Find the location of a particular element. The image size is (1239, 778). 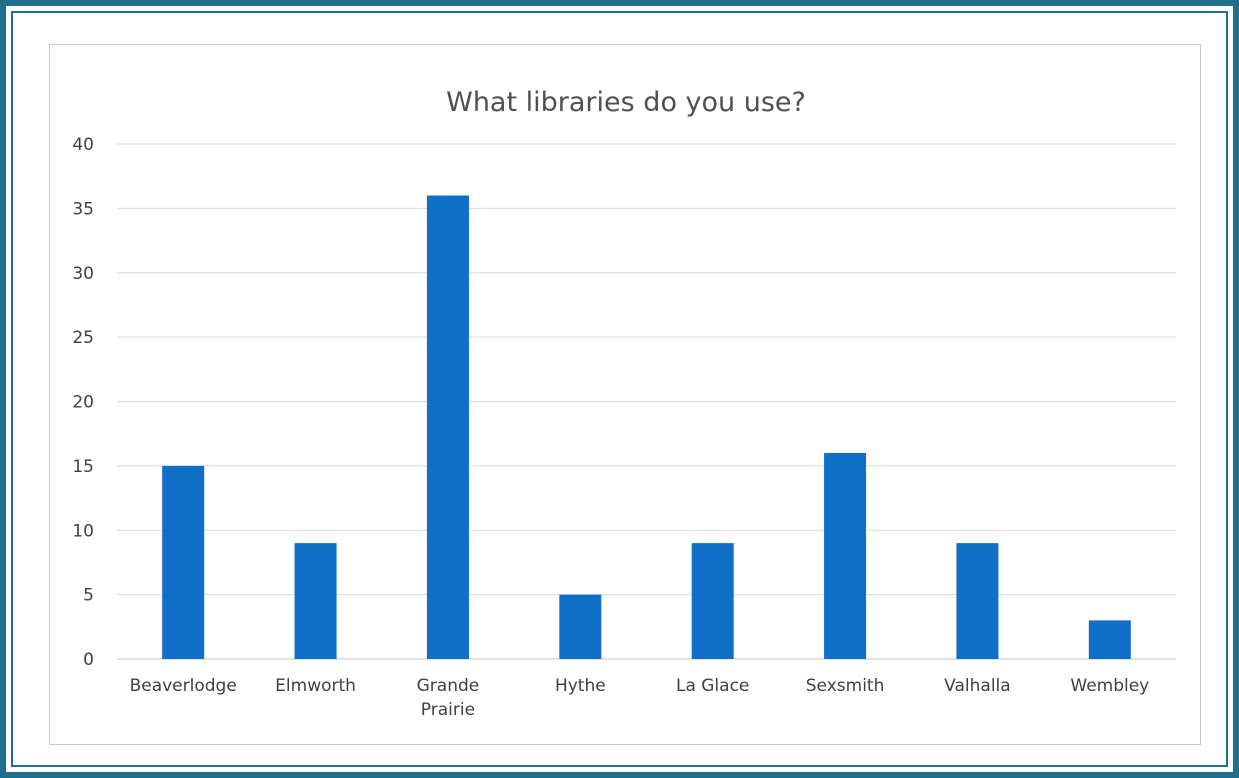

y-tick-label: 15 is located at coordinates (83, 467).